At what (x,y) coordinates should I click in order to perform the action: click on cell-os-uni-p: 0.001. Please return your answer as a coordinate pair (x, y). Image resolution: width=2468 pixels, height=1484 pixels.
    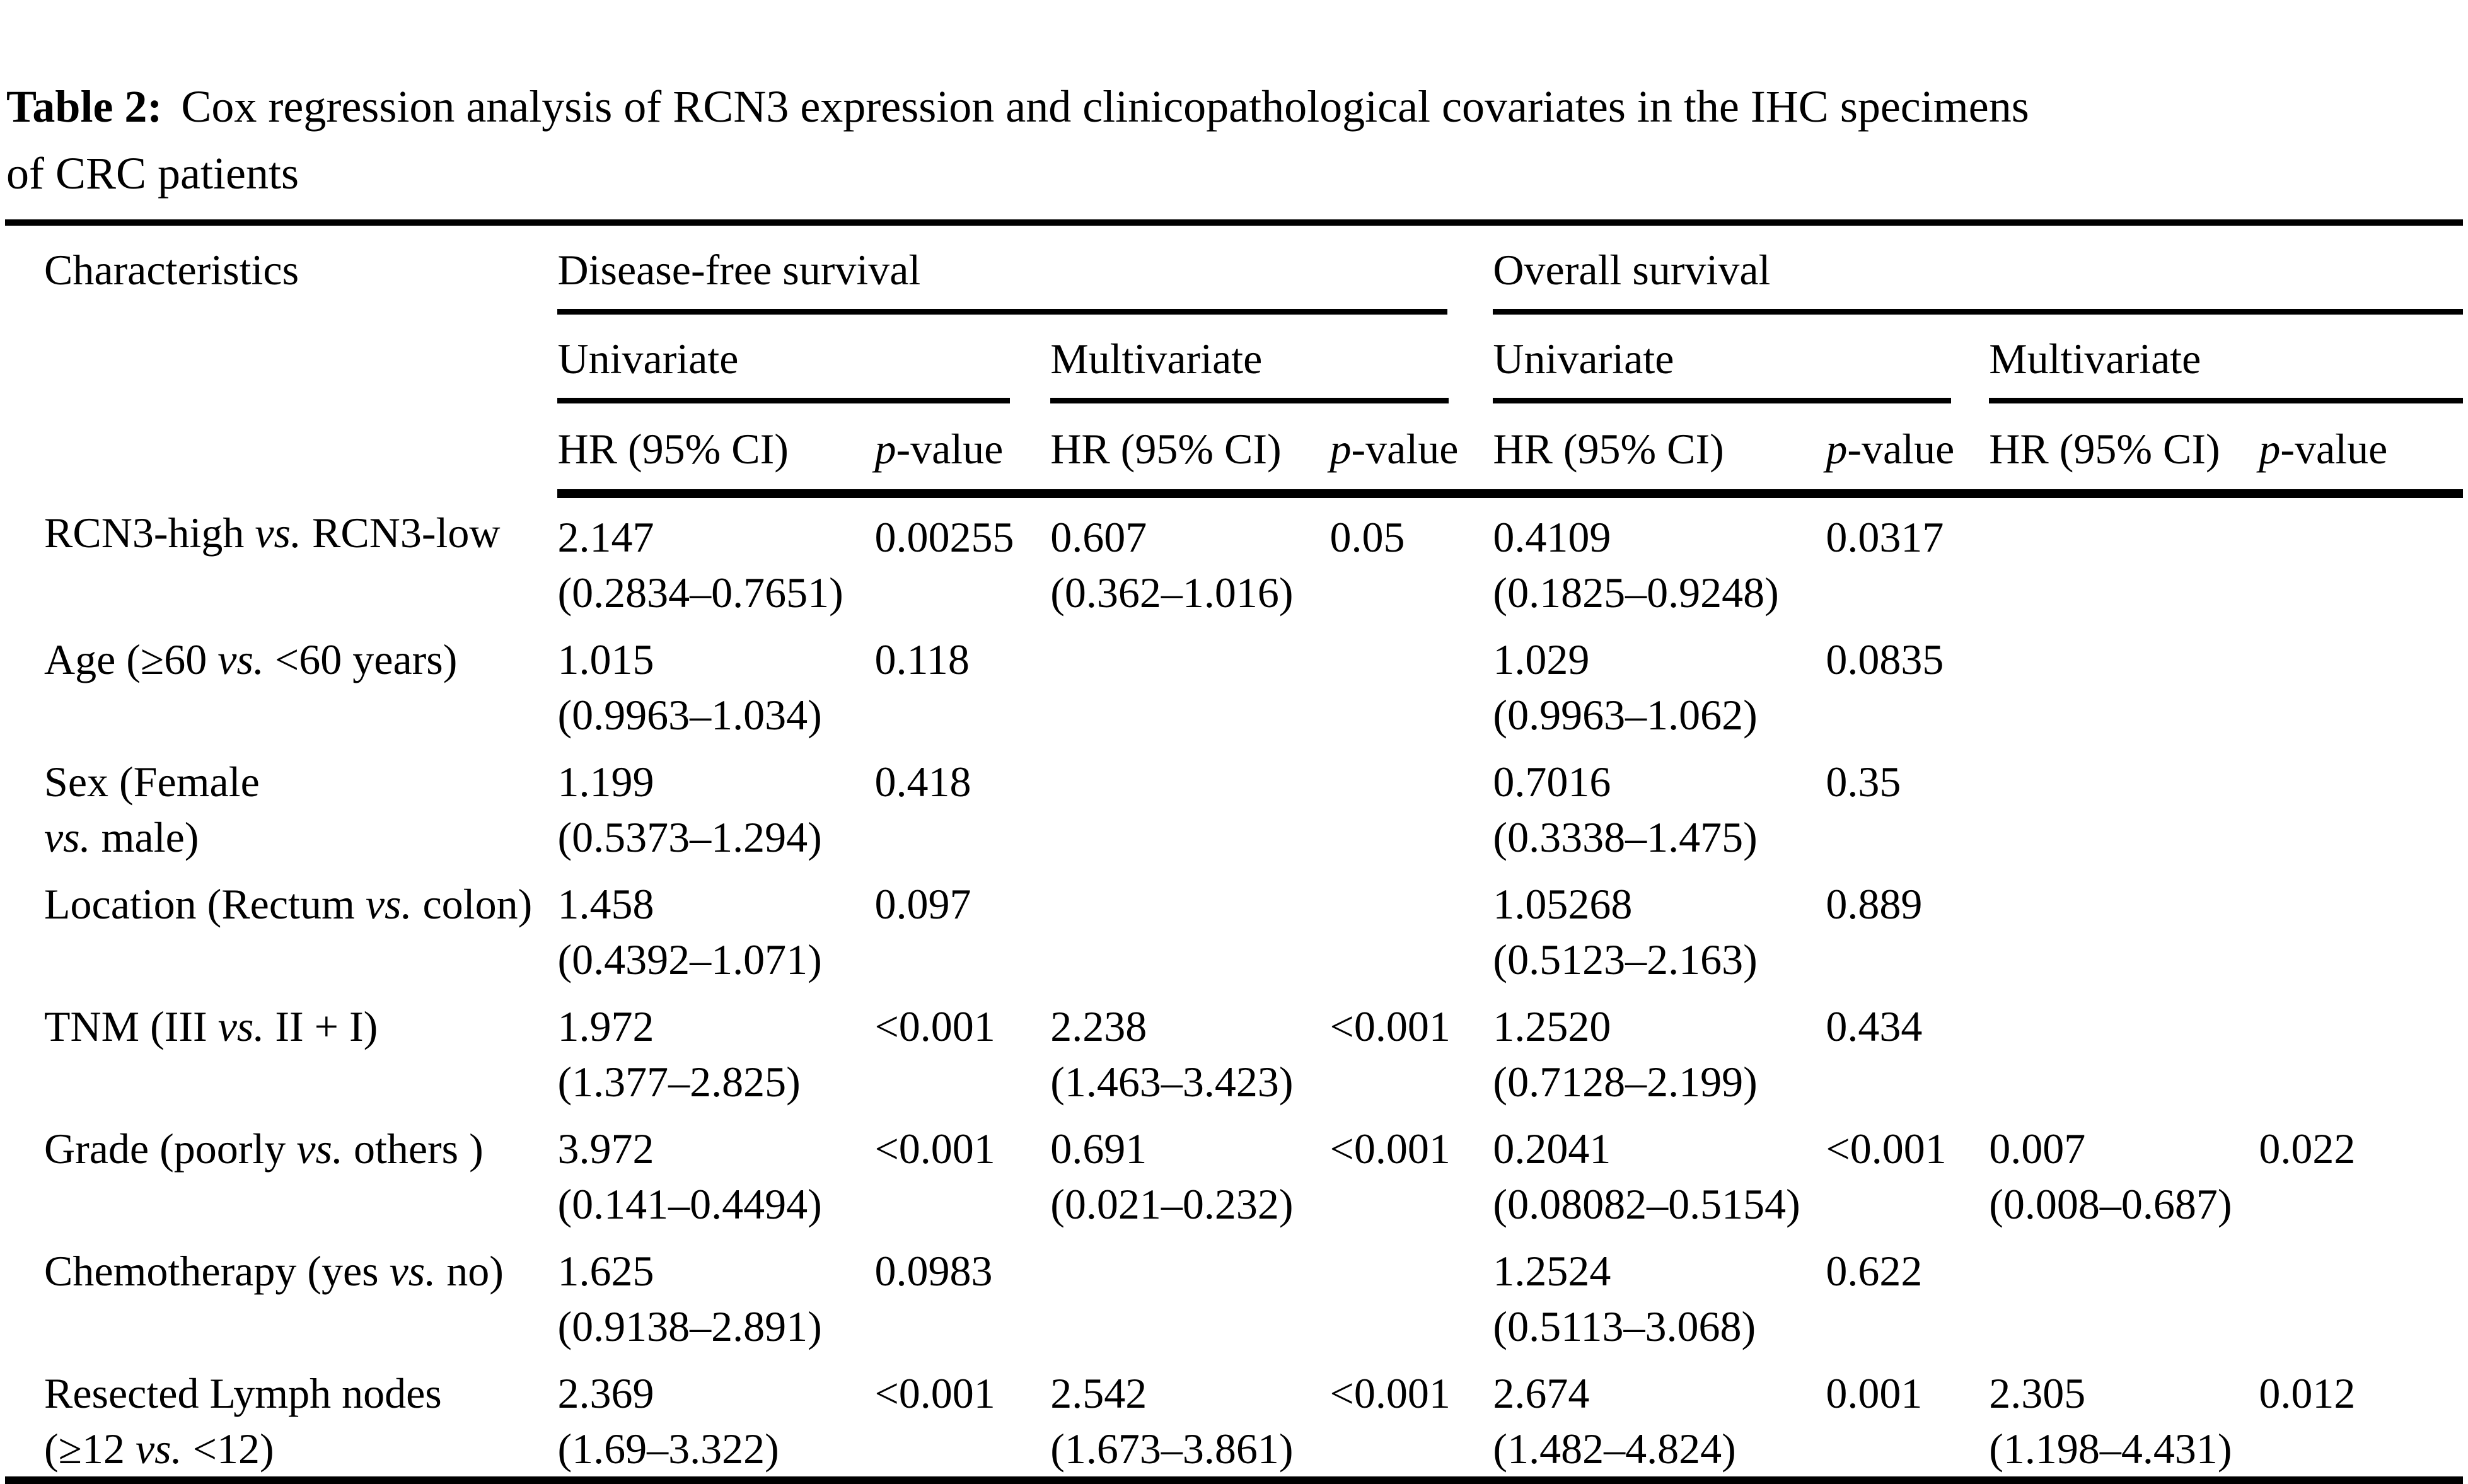
    Looking at the image, I should click on (1874, 1393).